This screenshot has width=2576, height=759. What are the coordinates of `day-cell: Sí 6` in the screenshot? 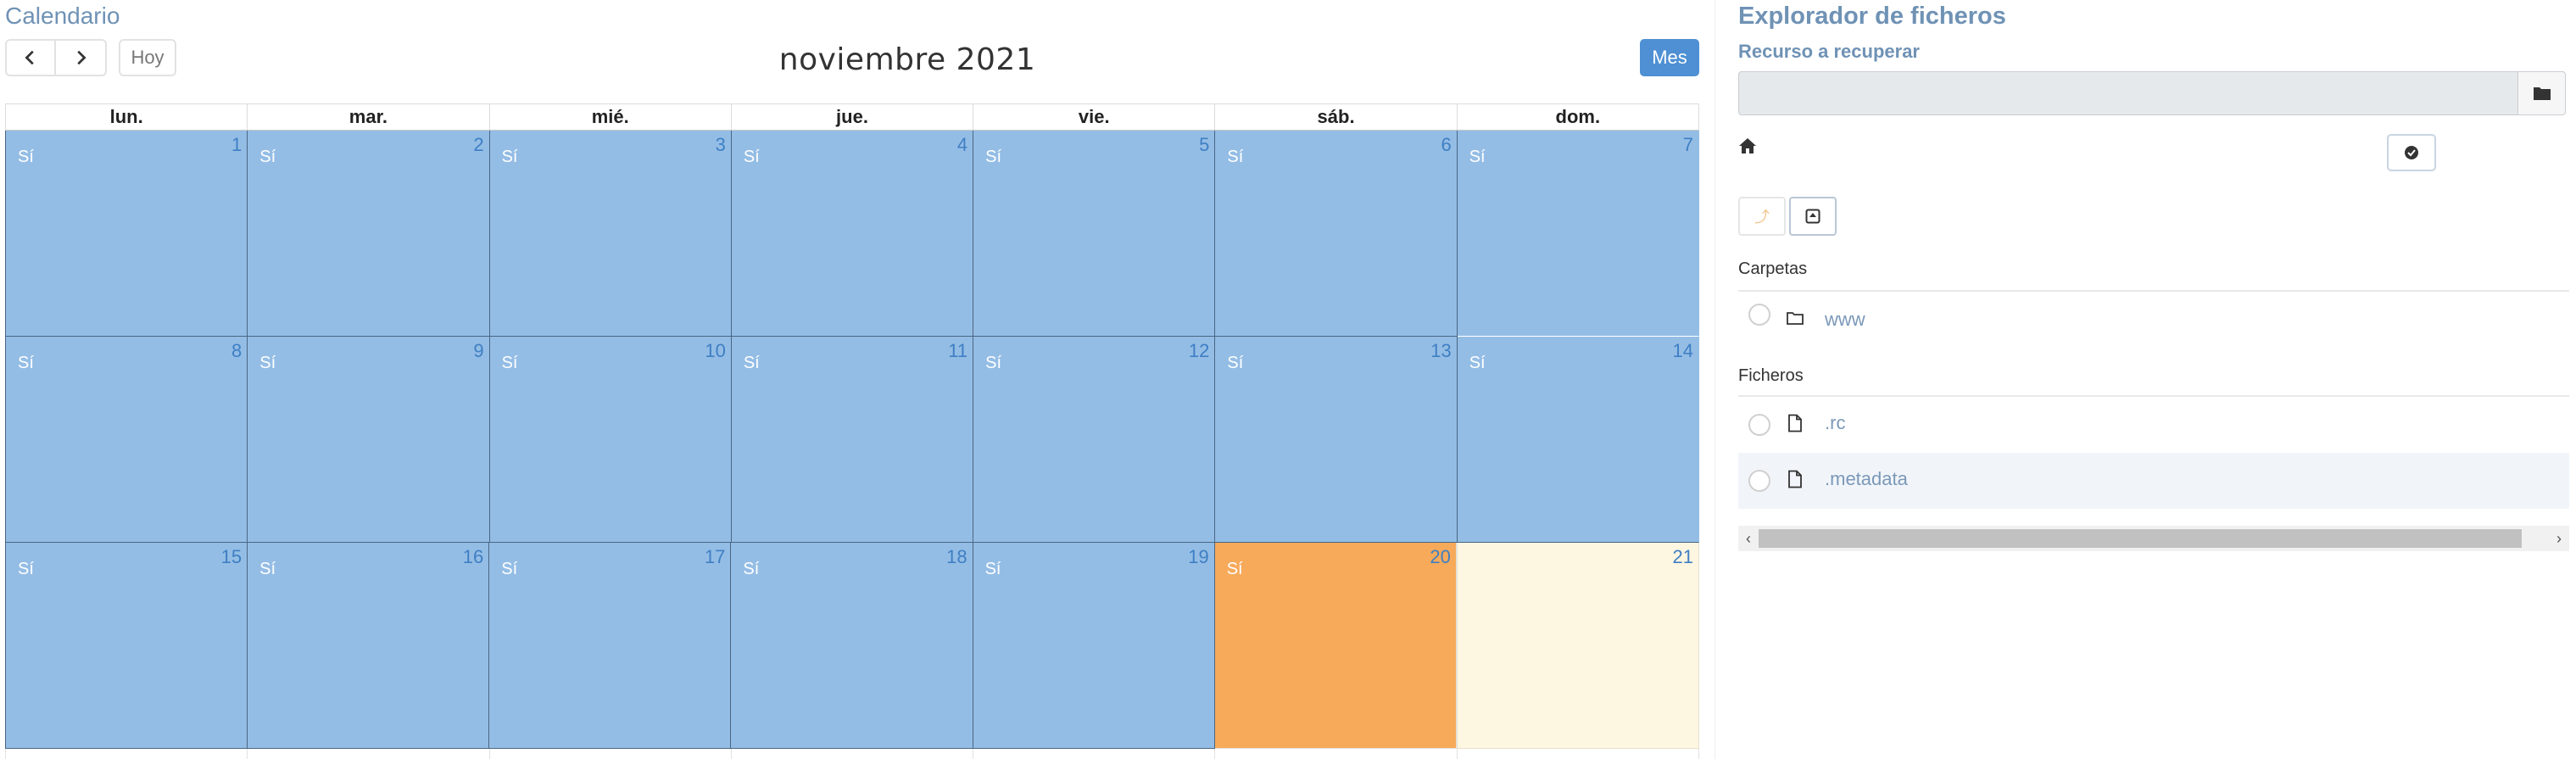 It's located at (1336, 234).